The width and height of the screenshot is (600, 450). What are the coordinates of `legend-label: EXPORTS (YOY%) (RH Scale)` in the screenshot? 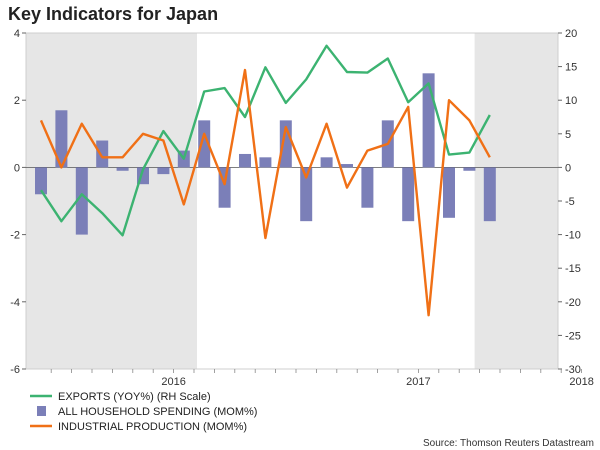 It's located at (134, 397).